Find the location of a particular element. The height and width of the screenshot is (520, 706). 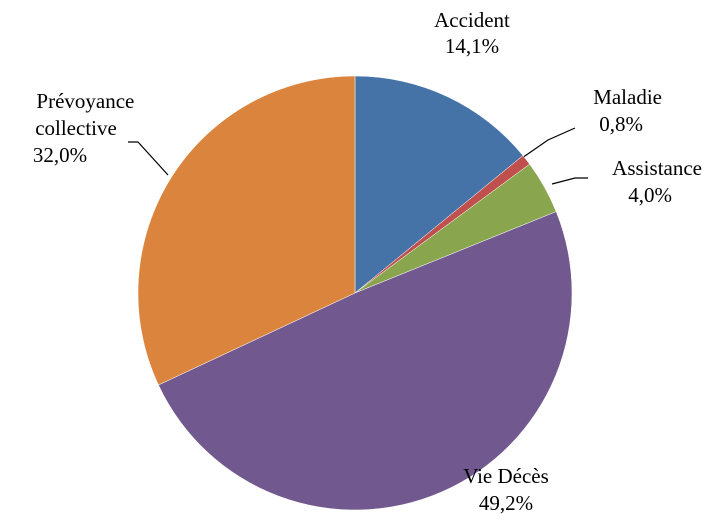

data-label: 14,1% is located at coordinates (472, 46).